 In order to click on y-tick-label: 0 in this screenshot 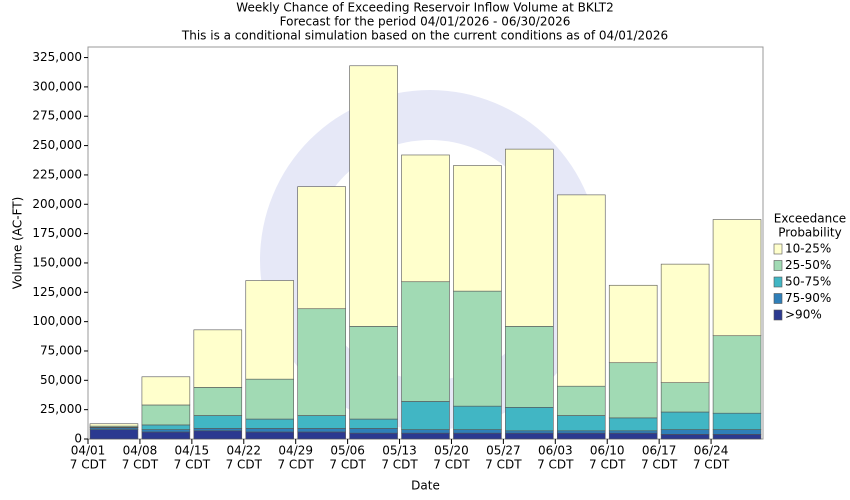, I will do `click(78, 439)`.